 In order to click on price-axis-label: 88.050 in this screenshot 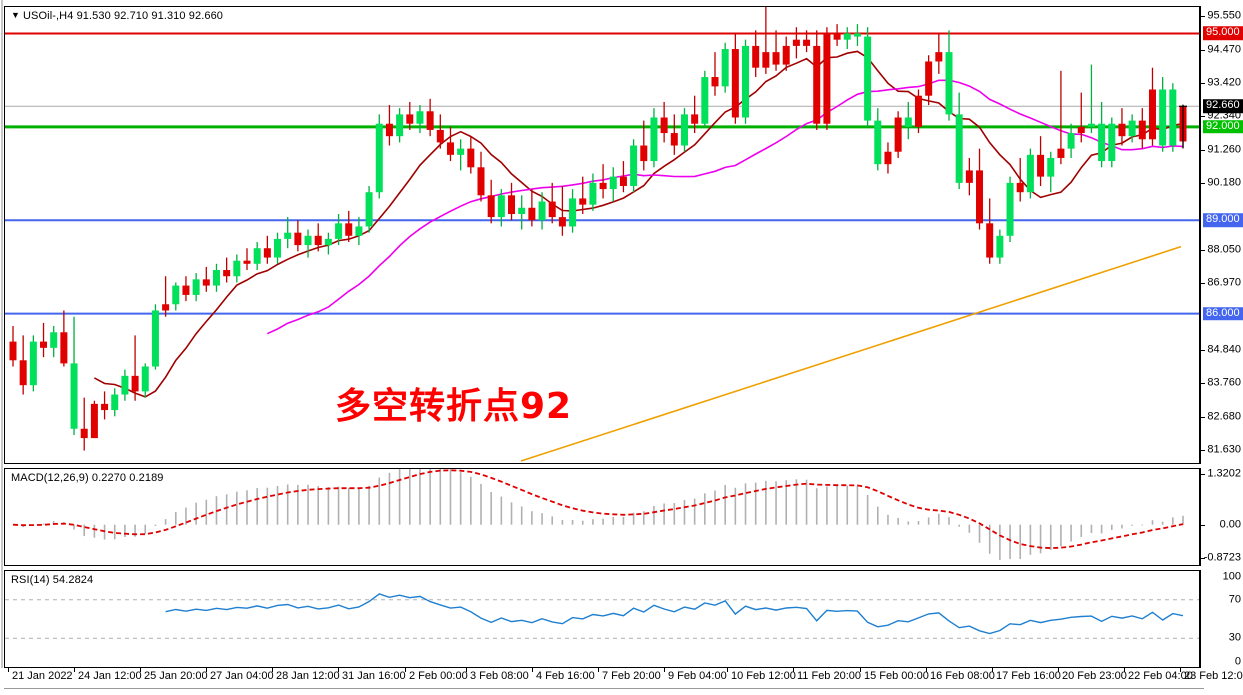, I will do `click(1224, 249)`.